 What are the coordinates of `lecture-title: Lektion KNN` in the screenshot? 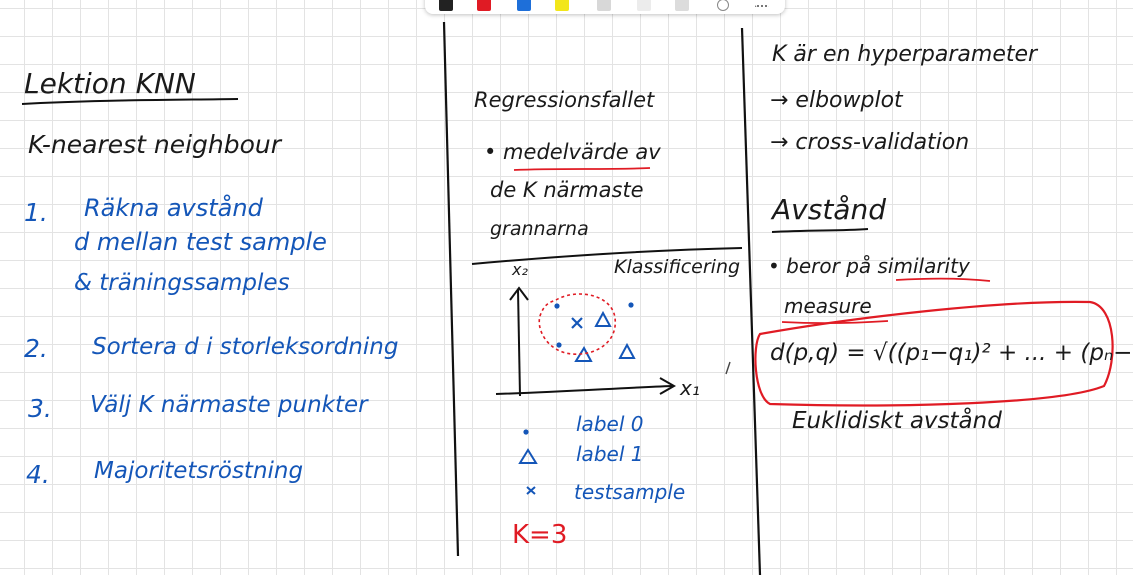 It's located at (110, 83).